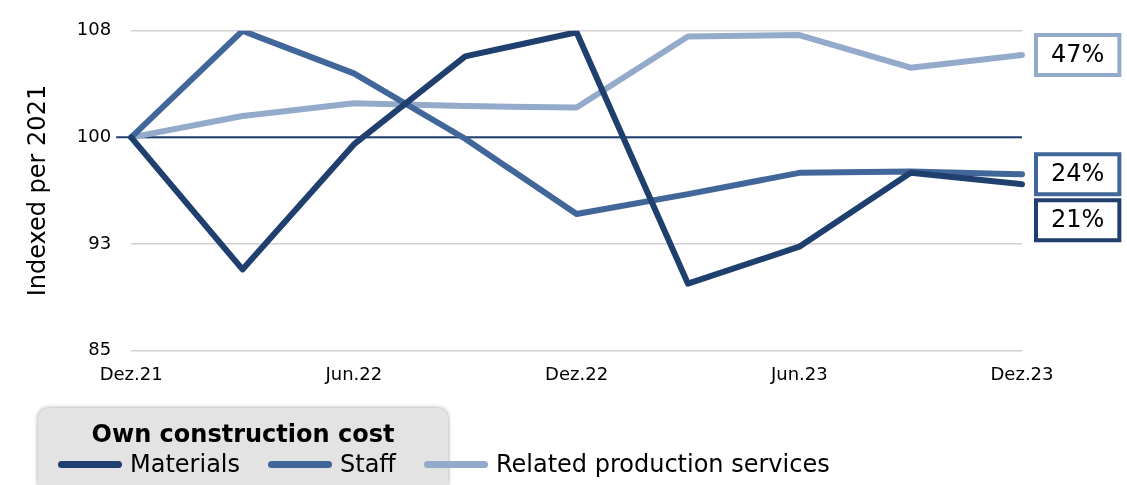 This screenshot has height=485, width=1127. What do you see at coordinates (353, 373) in the screenshot?
I see `x-tick-label: Jun.22` at bounding box center [353, 373].